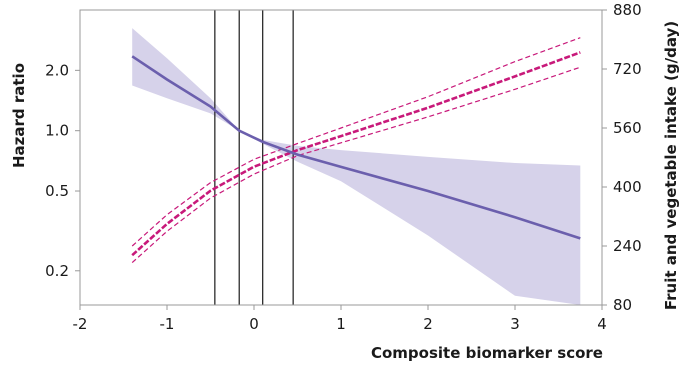 The image size is (683, 365). I want to click on x-tick-label: 0, so click(254, 324).